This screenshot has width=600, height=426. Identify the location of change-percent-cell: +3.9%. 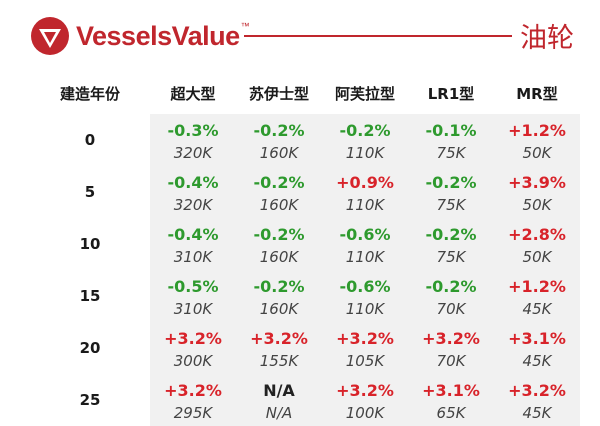
(537, 179).